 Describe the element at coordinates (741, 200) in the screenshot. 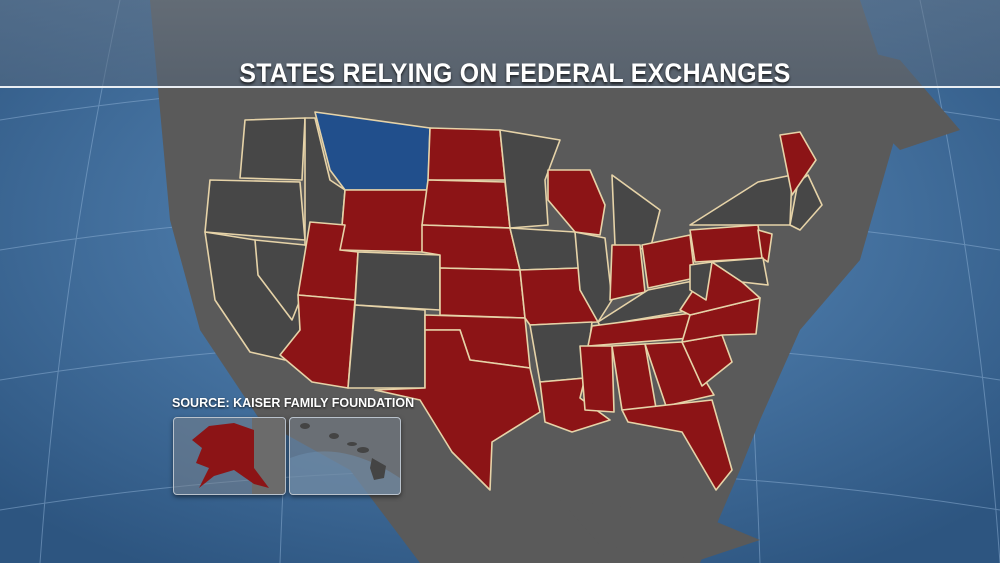

I see `state-new-york` at that location.